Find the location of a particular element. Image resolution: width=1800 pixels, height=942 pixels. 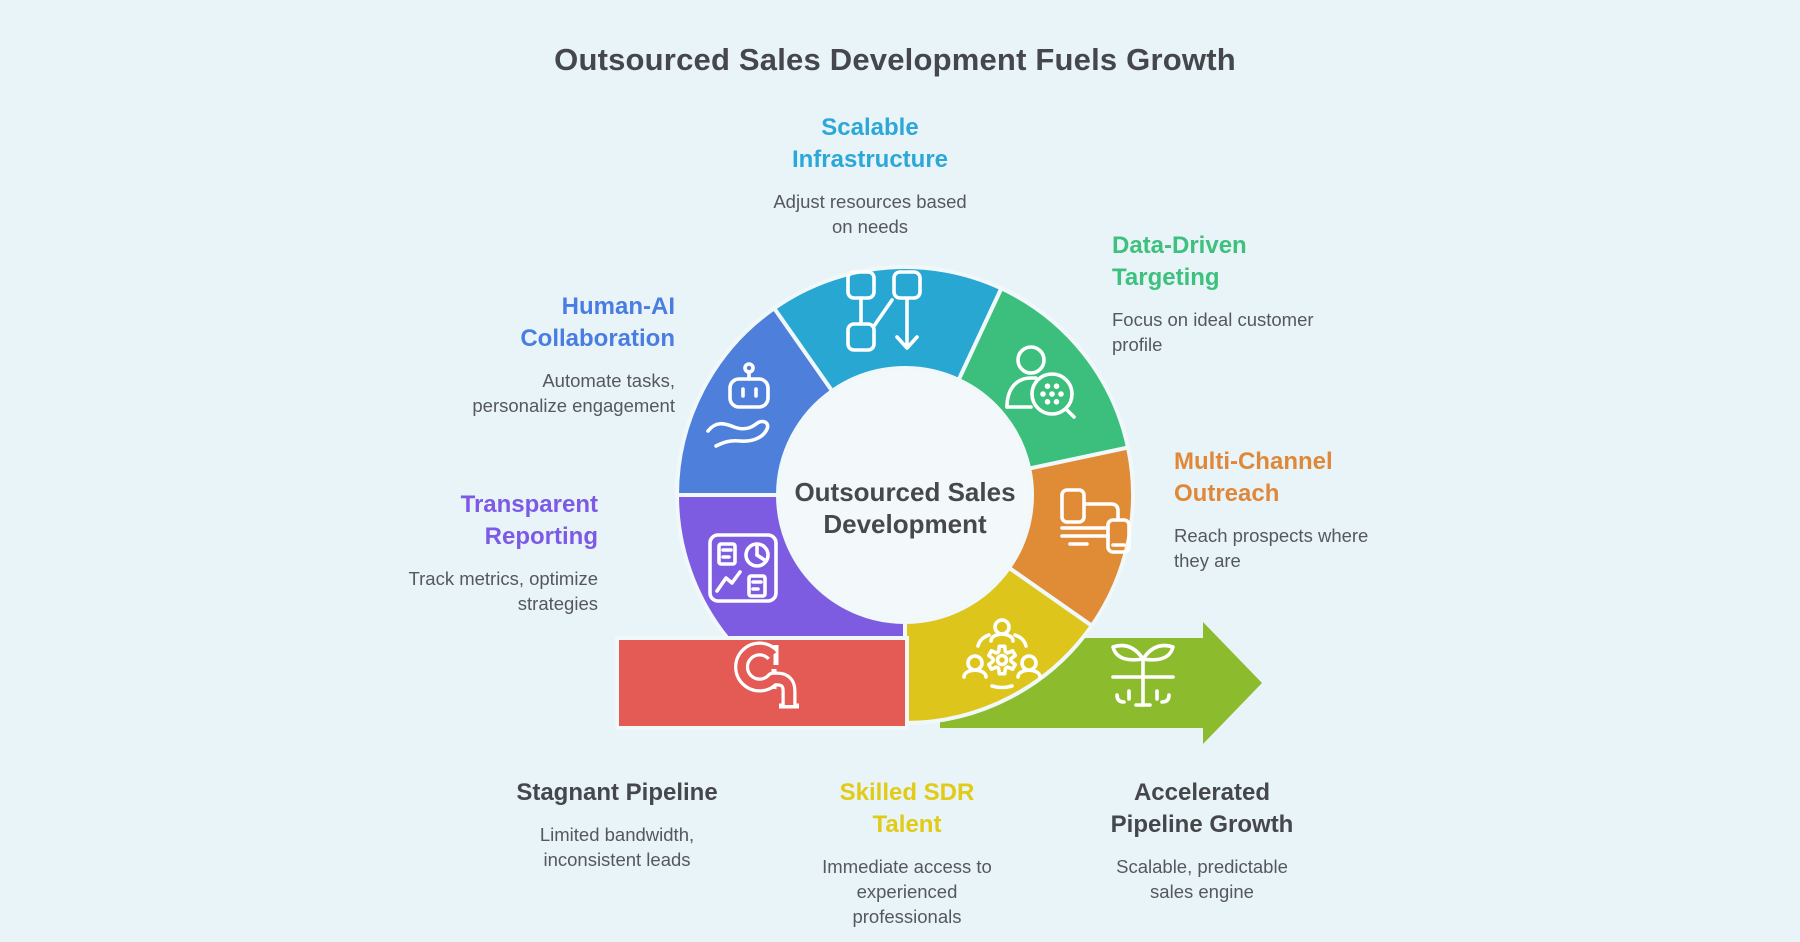

label-description: Track metrics, optimize strategies is located at coordinates (503, 591).